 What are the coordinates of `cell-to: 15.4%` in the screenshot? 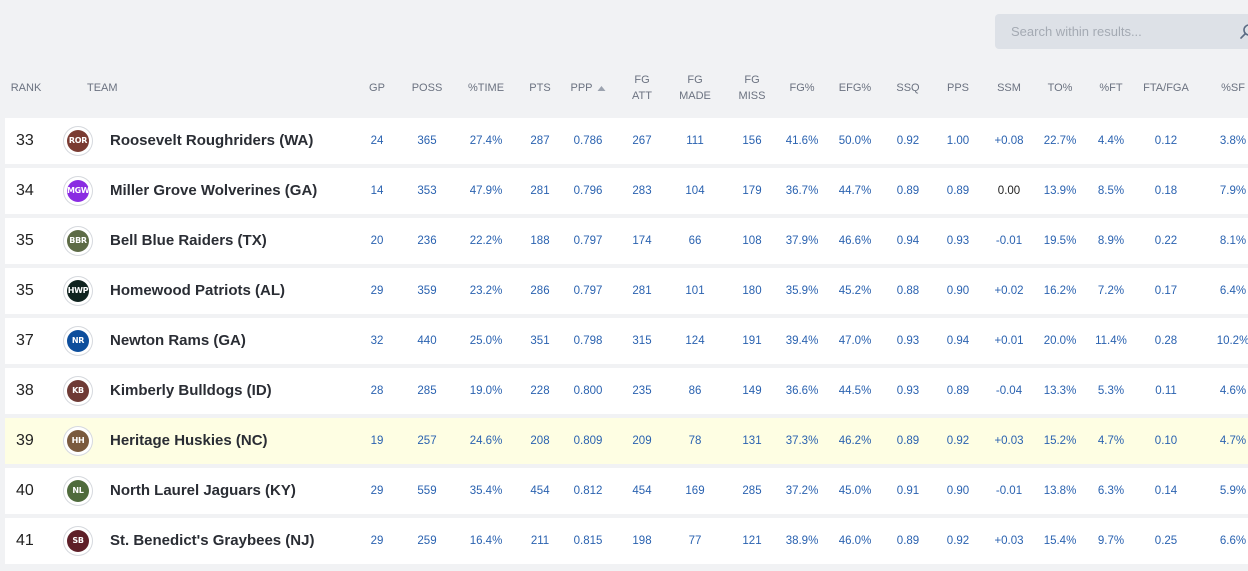 It's located at (1060, 541).